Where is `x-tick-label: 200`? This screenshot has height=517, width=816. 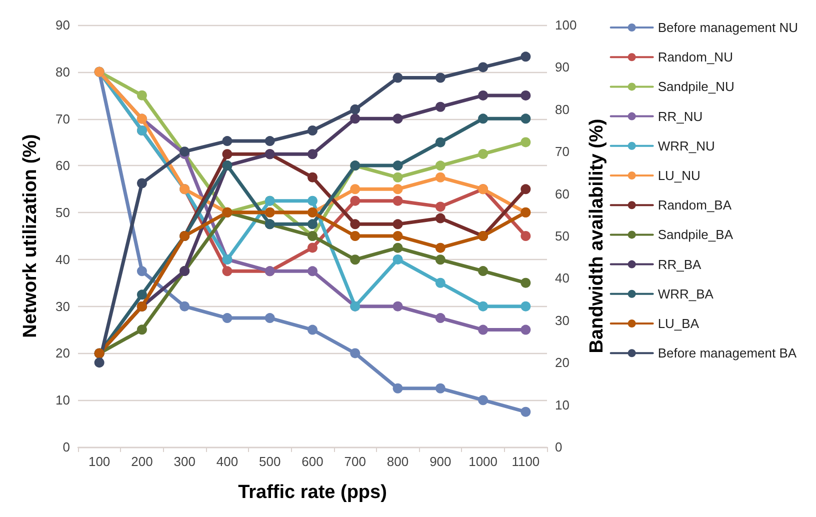 x-tick-label: 200 is located at coordinates (142, 461).